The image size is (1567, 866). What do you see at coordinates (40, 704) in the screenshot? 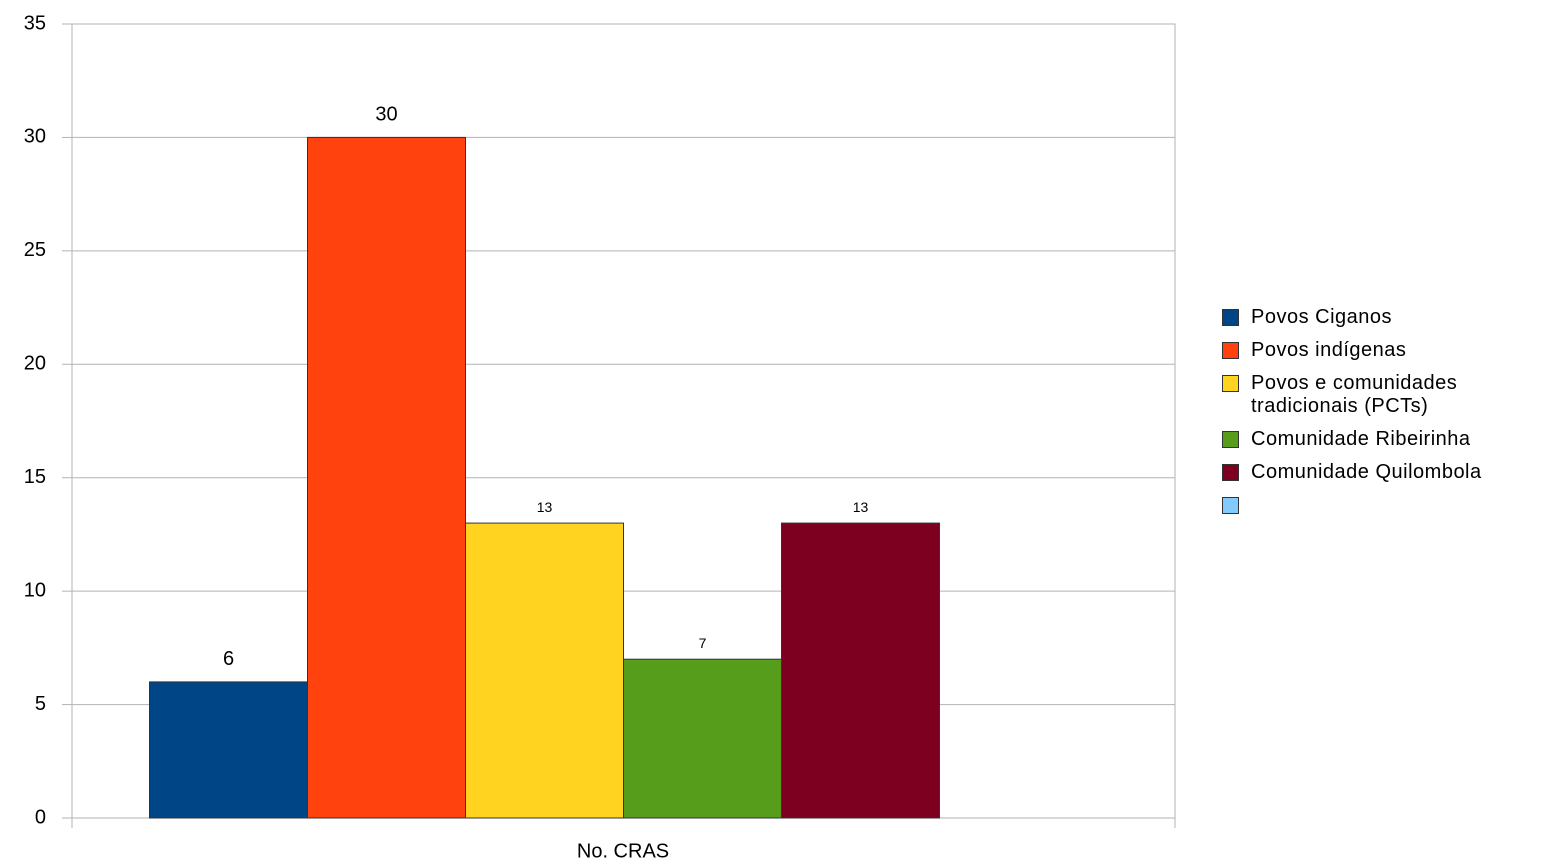
I see `y-tick-label: 5` at bounding box center [40, 704].